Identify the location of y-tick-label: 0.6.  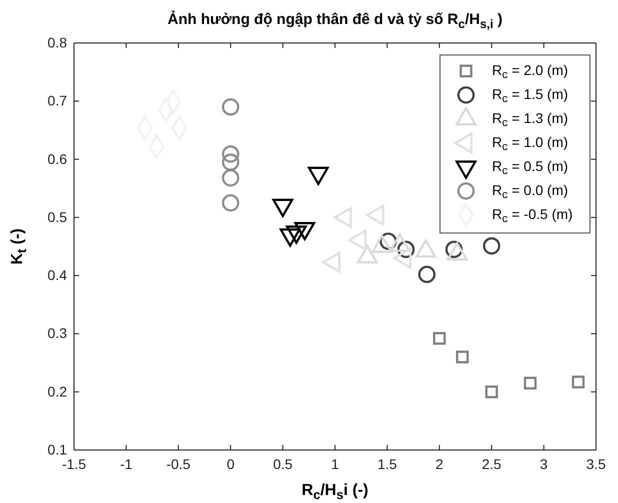
(58, 158).